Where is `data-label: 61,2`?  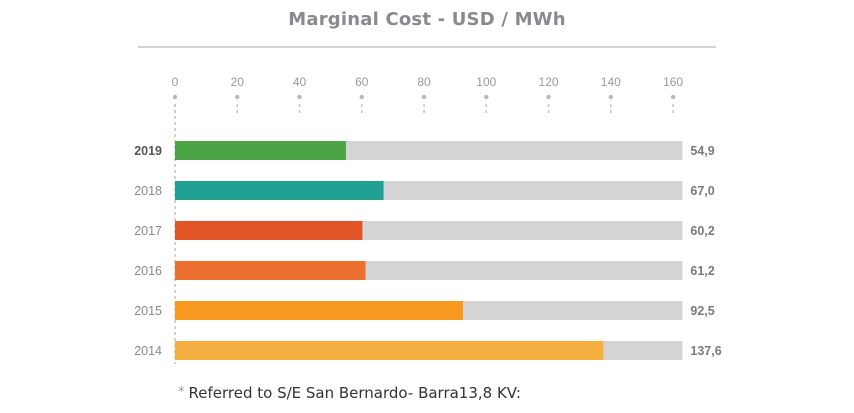 data-label: 61,2 is located at coordinates (702, 271).